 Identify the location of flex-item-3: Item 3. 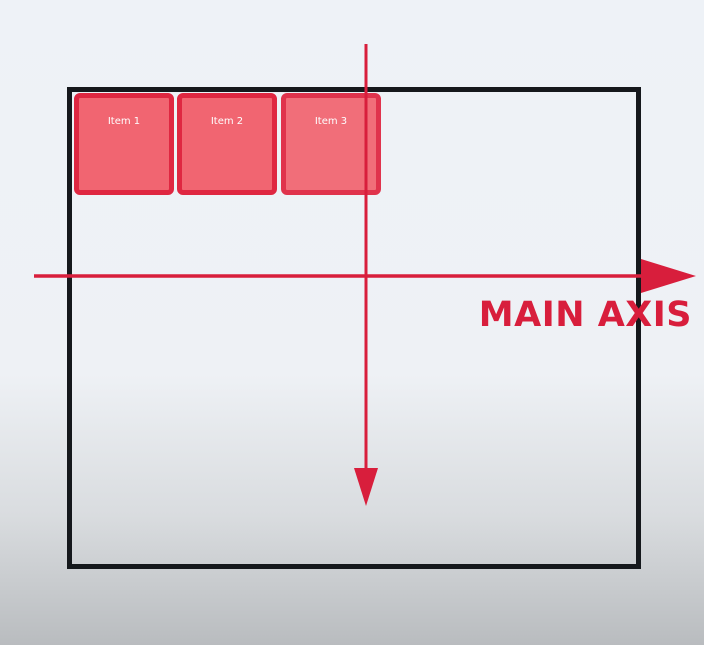
(331, 144).